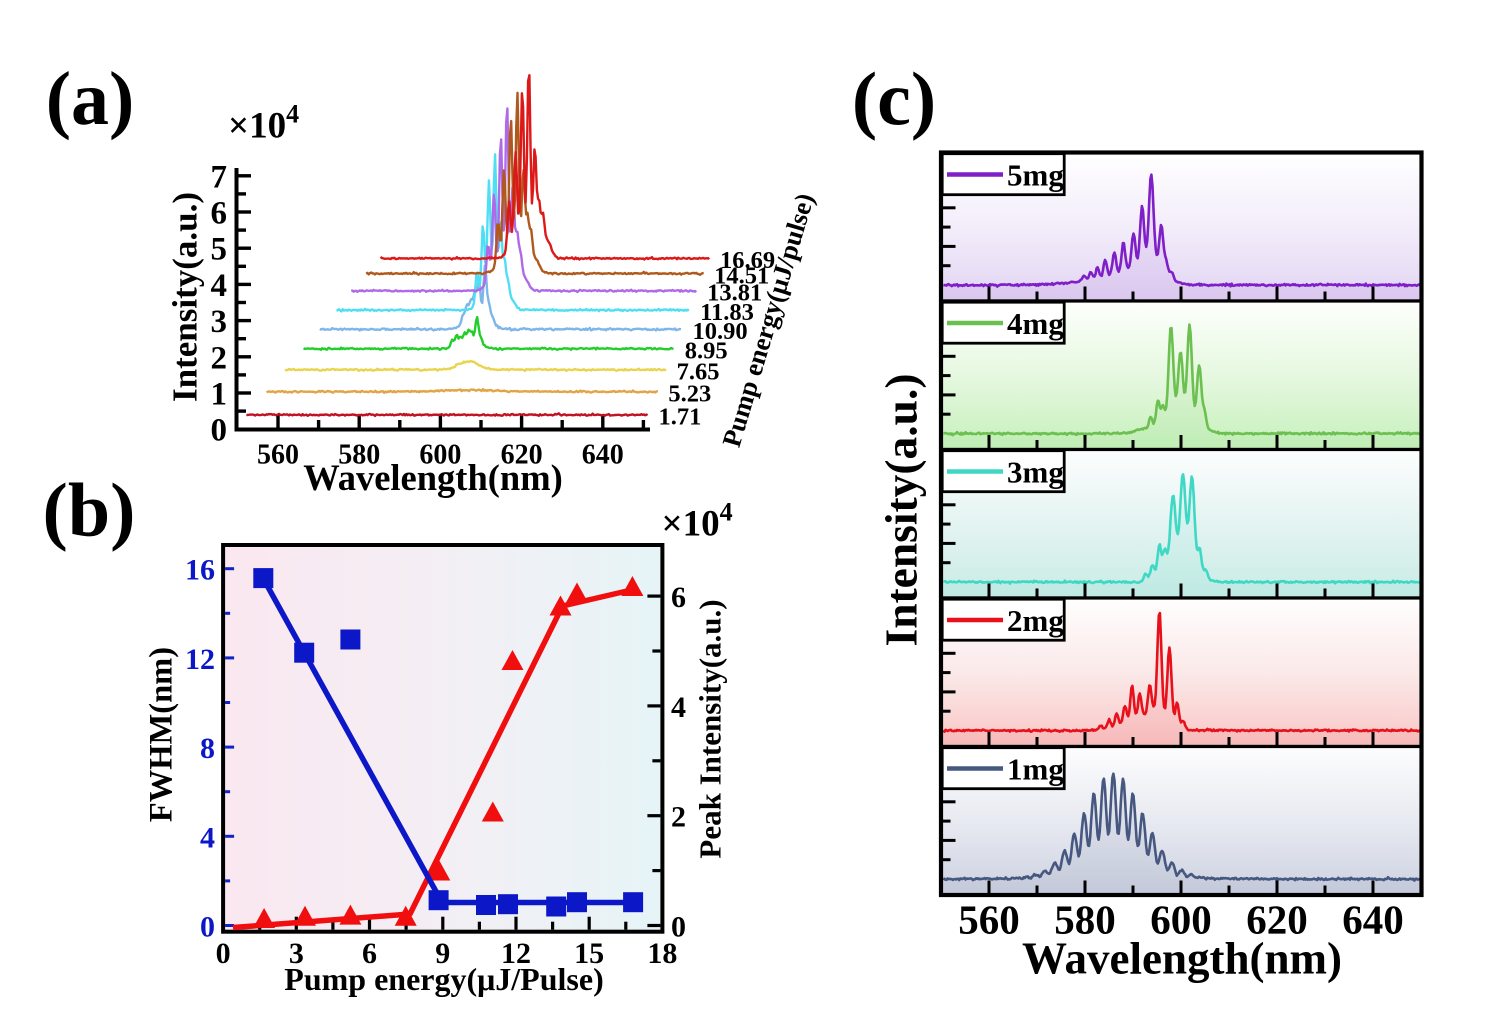 This screenshot has width=1488, height=1022. What do you see at coordinates (589, 953) in the screenshot?
I see `svg-text: 15` at bounding box center [589, 953].